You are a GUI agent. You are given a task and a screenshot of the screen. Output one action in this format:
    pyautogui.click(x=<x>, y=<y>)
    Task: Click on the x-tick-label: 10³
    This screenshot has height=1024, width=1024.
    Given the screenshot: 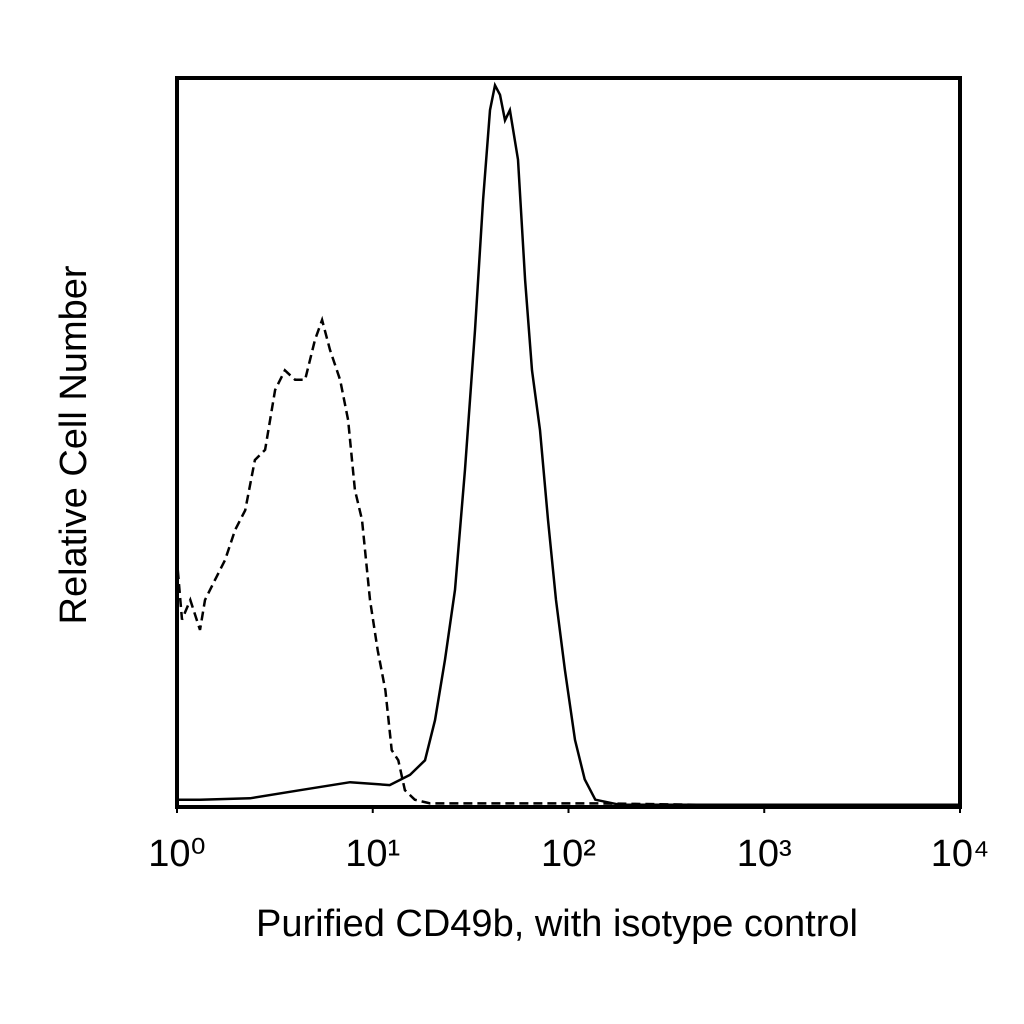 What is the action you would take?
    pyautogui.click(x=764, y=854)
    